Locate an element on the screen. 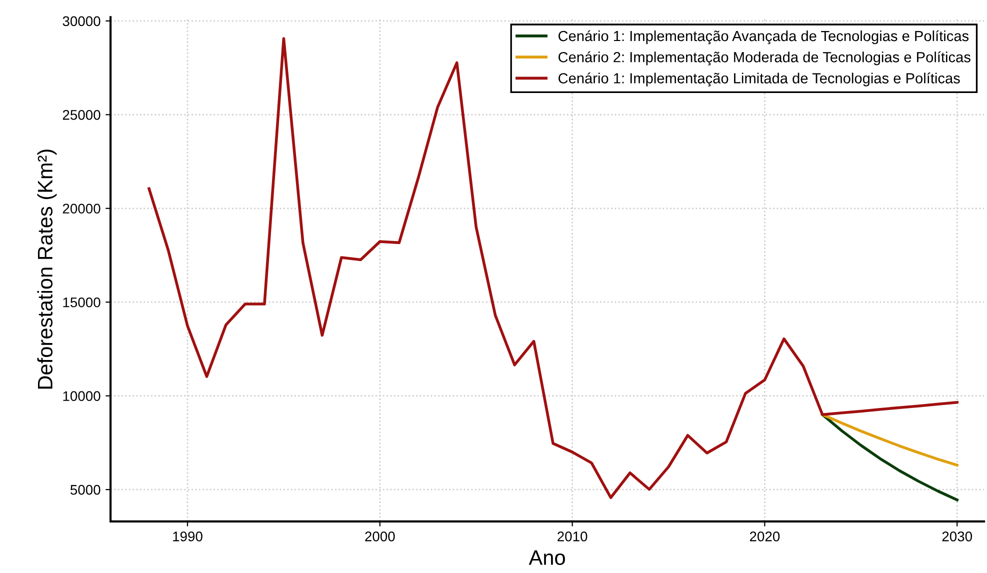 This screenshot has width=987, height=573. y-tick-label: 5000 is located at coordinates (85, 489).